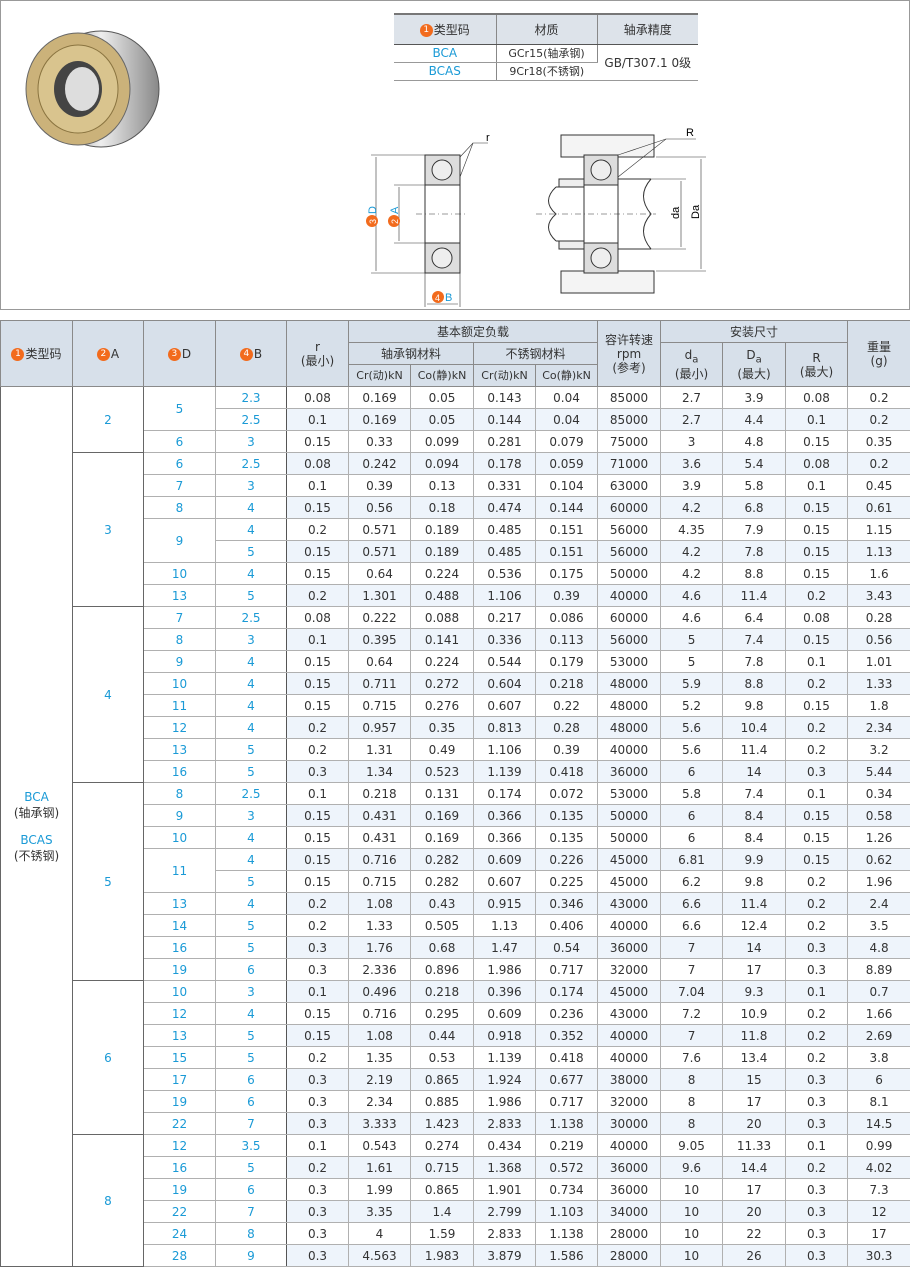  I want to click on cell-steel-cr: 1.301, so click(379, 595).